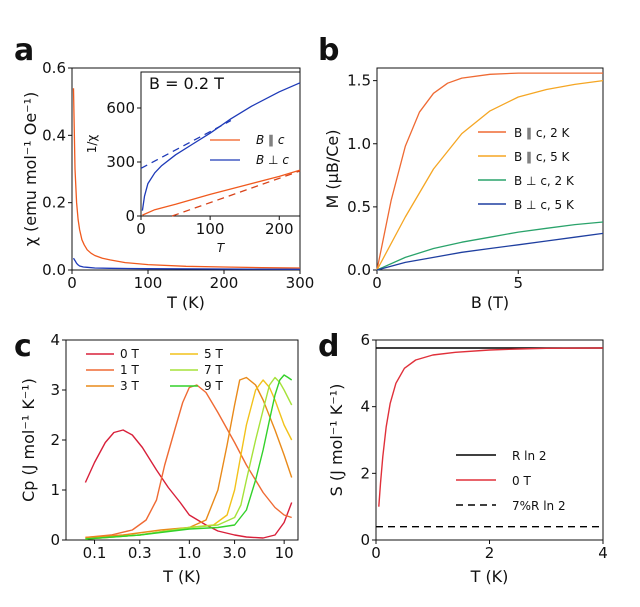 The image size is (640, 607). I want to click on panel-b-xtick-label: 5, so click(518, 283).